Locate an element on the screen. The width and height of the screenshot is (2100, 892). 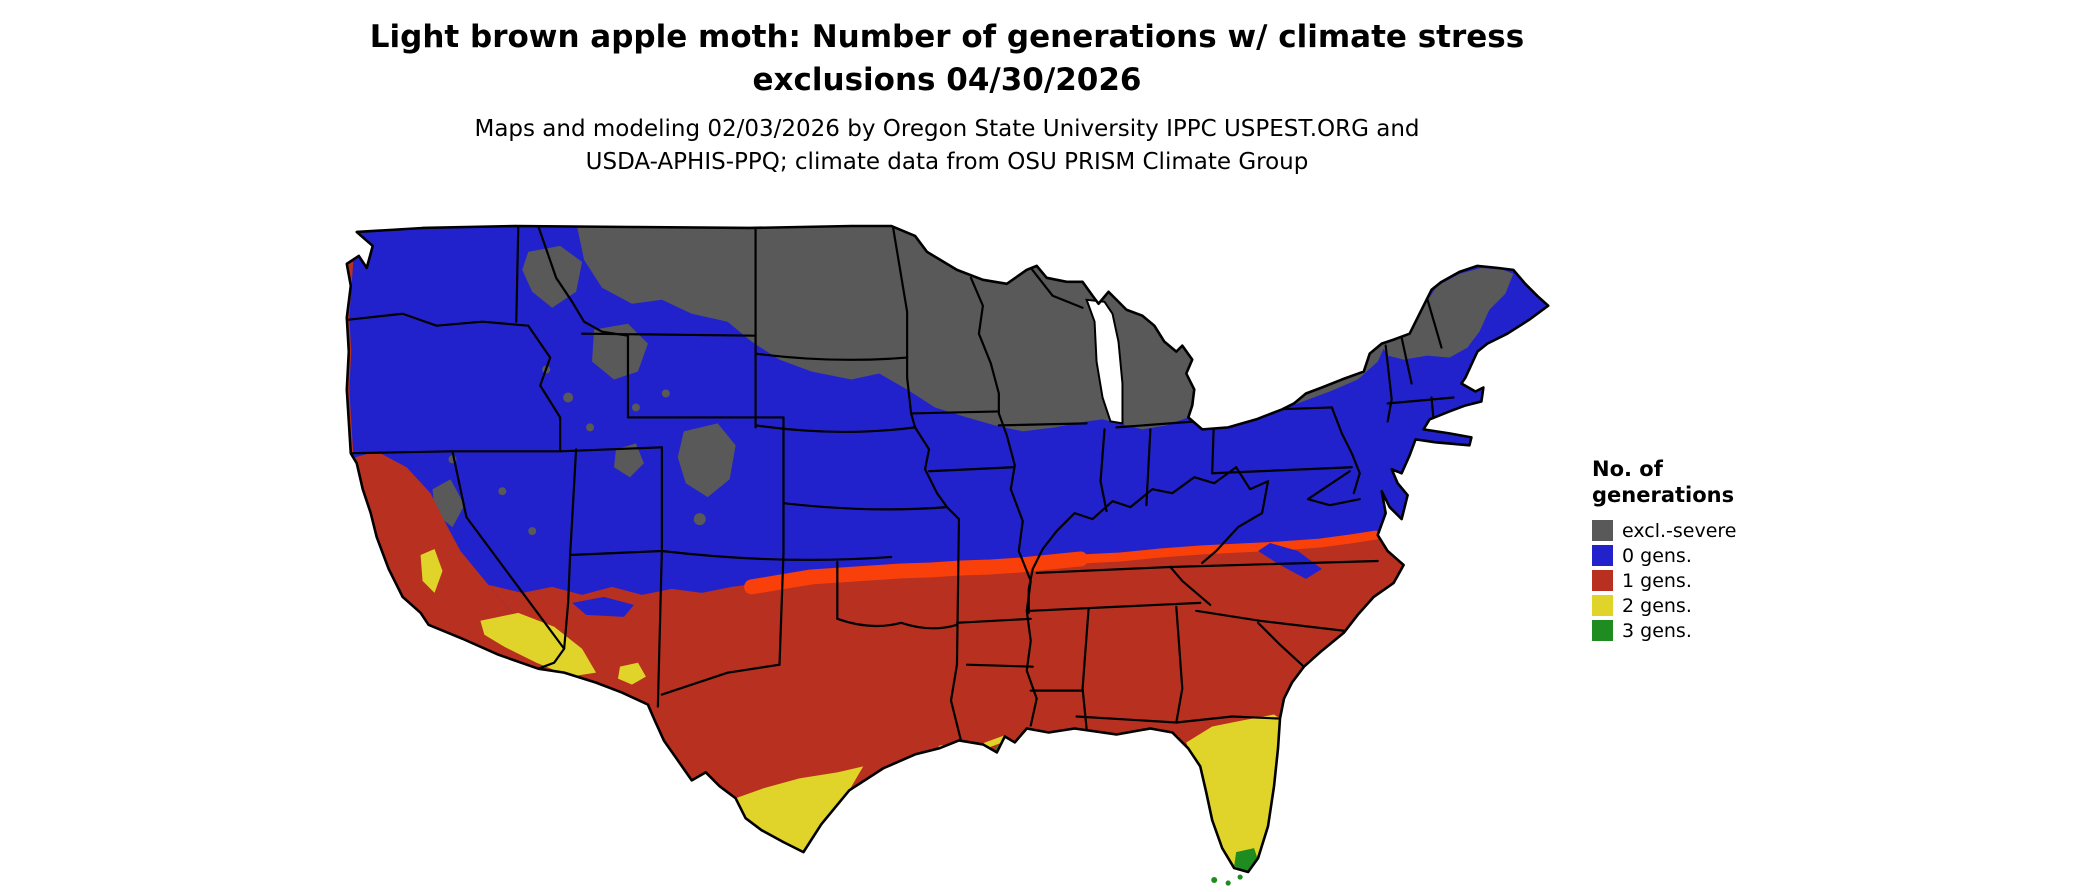
south-texas-yellow is located at coordinates (799, 809).